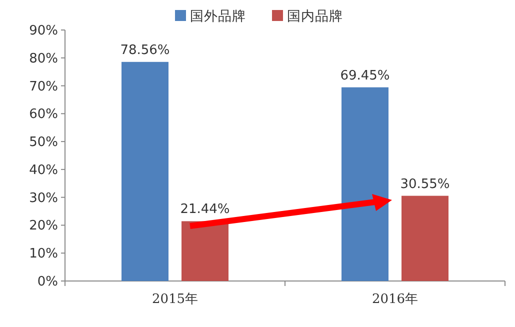 The width and height of the screenshot is (515, 327). I want to click on y-tick-label: 70%, so click(43, 86).